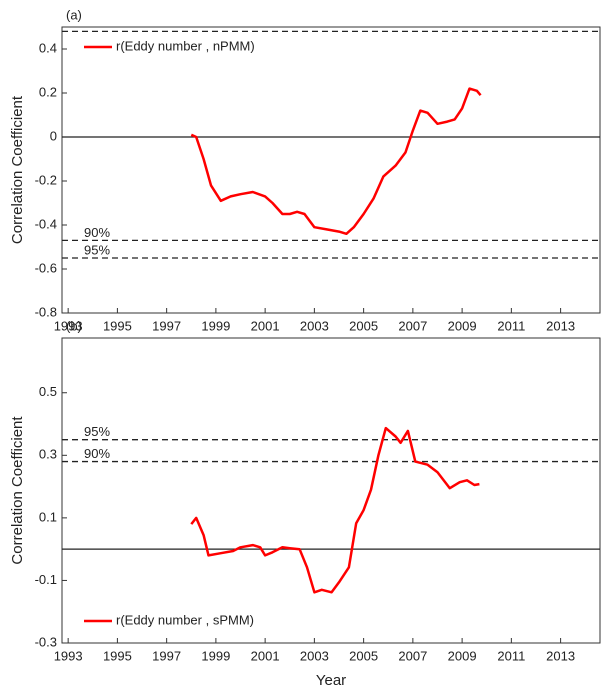 The image size is (603, 696). I want to click on y-tick-label: 0.1, so click(48, 516).